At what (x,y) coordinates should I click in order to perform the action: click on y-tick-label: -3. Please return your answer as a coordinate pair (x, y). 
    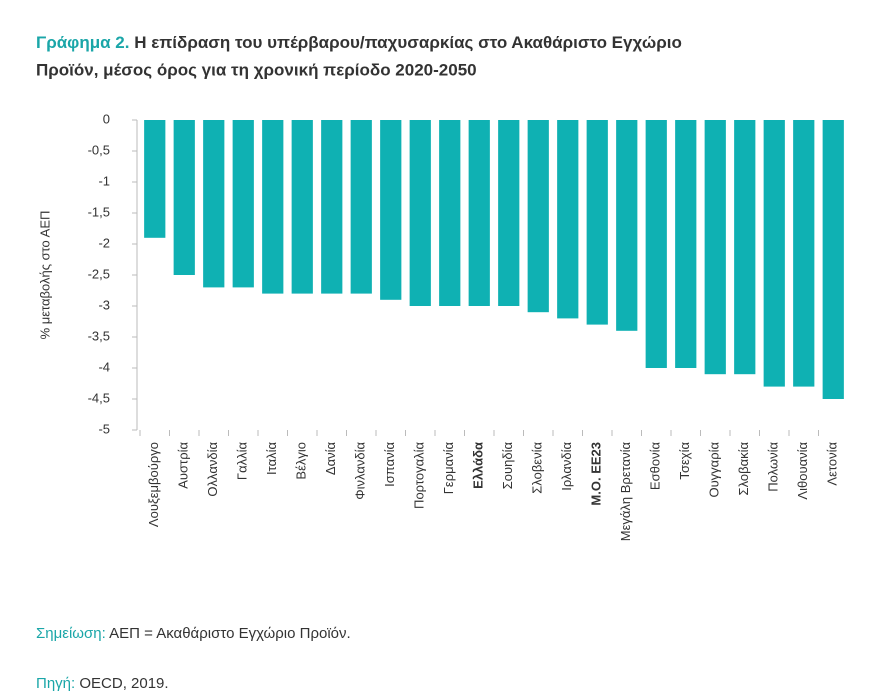
    Looking at the image, I should click on (104, 304).